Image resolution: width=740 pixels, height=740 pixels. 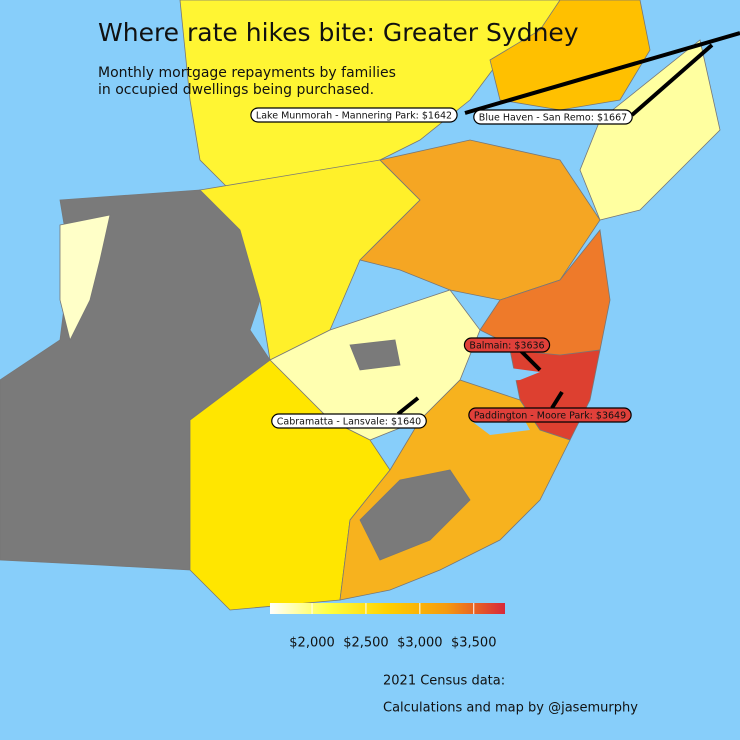 I want to click on label-text: Paddington - Moore Park: $3649, so click(x=550, y=416).